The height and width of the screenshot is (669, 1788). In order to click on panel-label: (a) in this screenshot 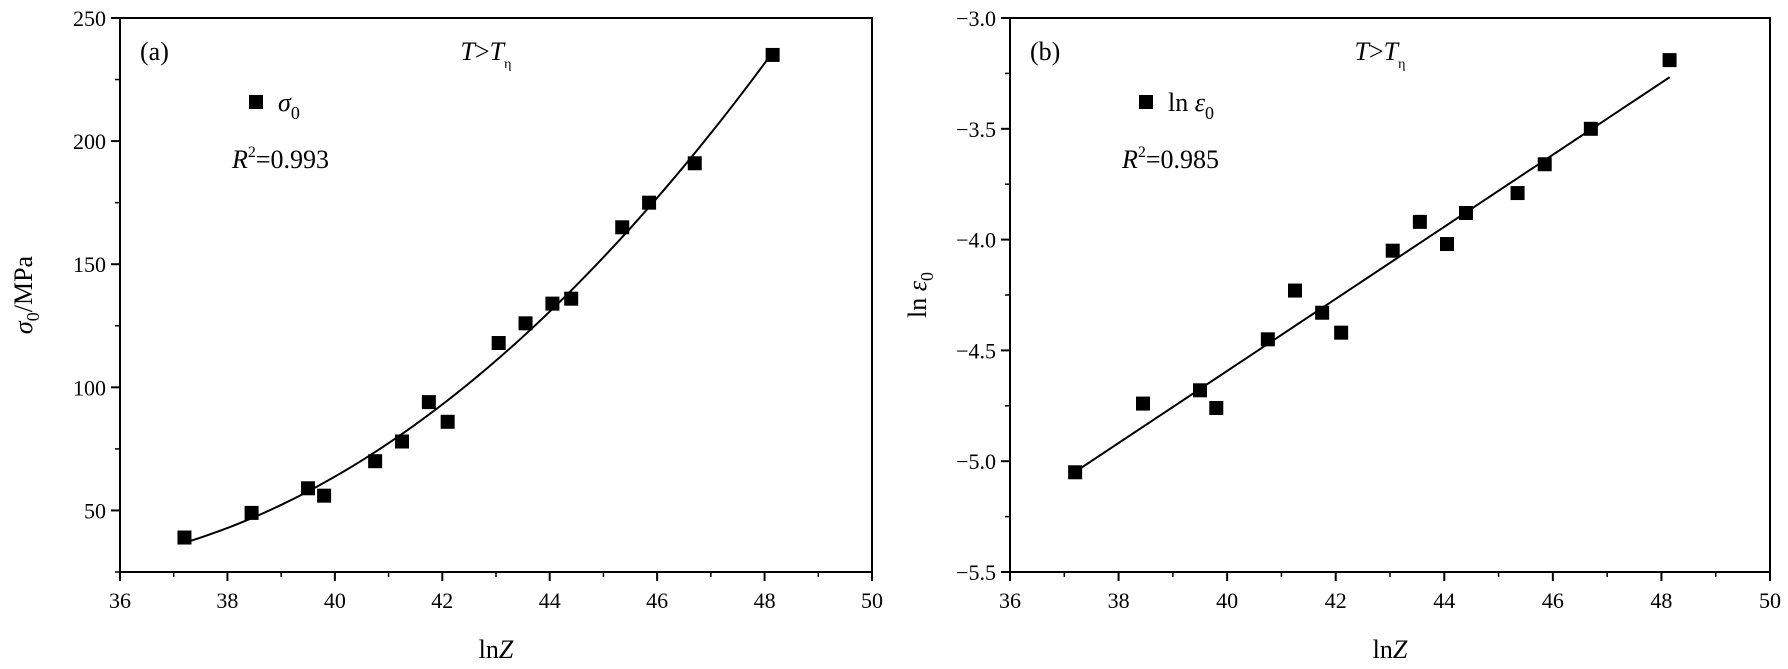, I will do `click(154, 51)`.